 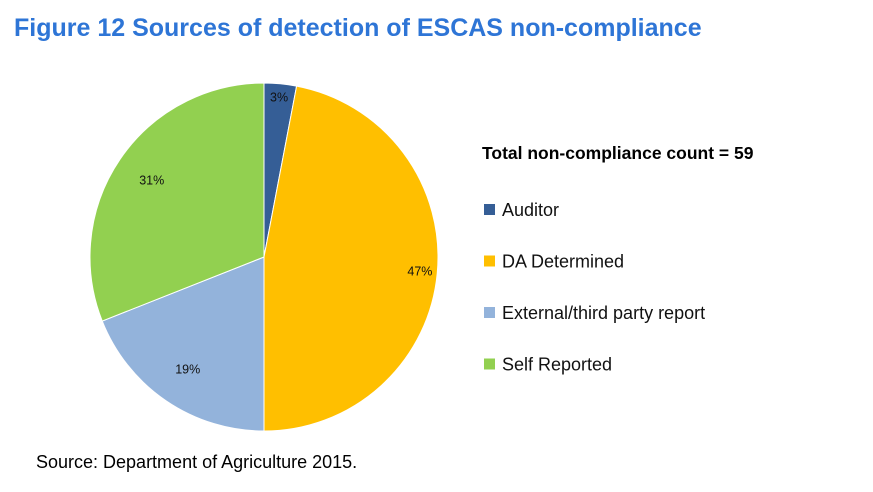 I want to click on slice-da-determined, so click(x=351, y=258).